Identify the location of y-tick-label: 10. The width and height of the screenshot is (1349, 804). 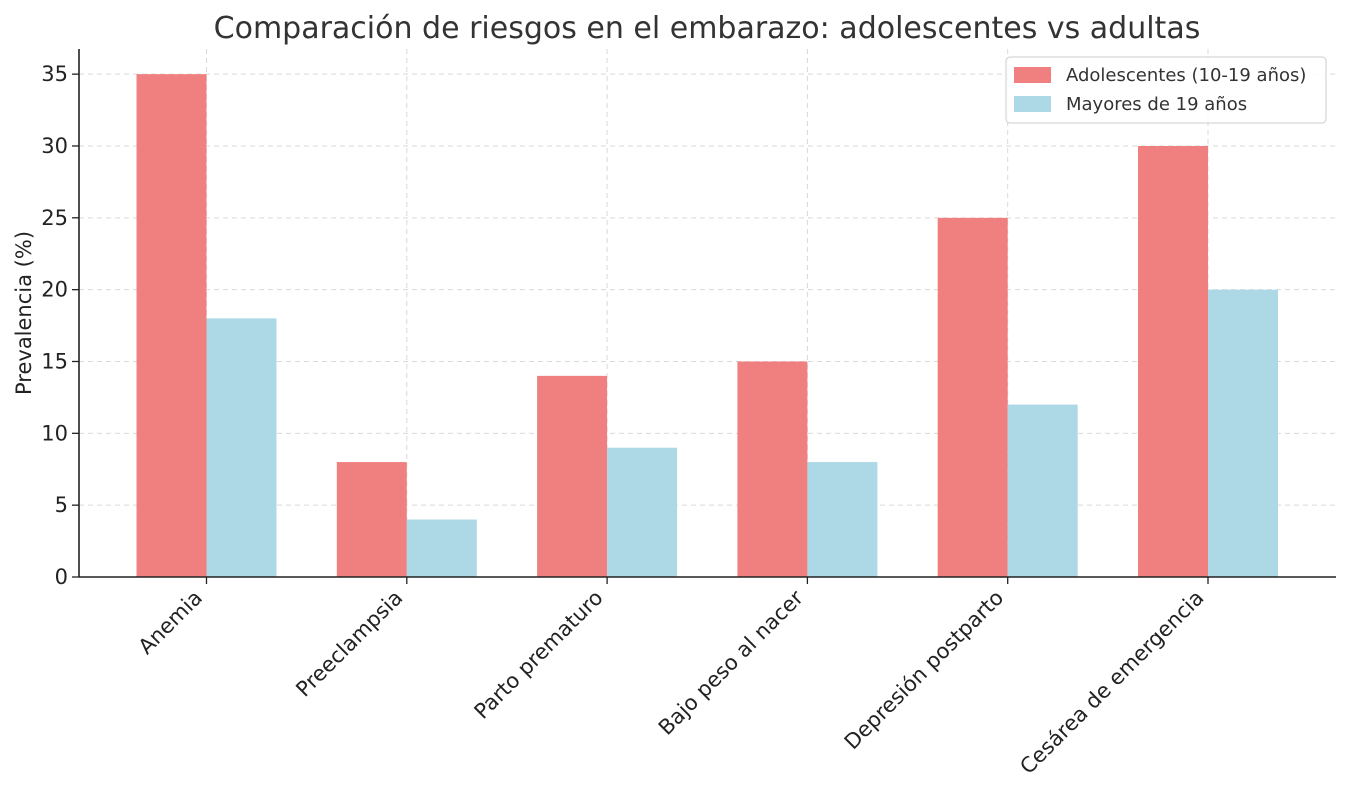
(54, 433).